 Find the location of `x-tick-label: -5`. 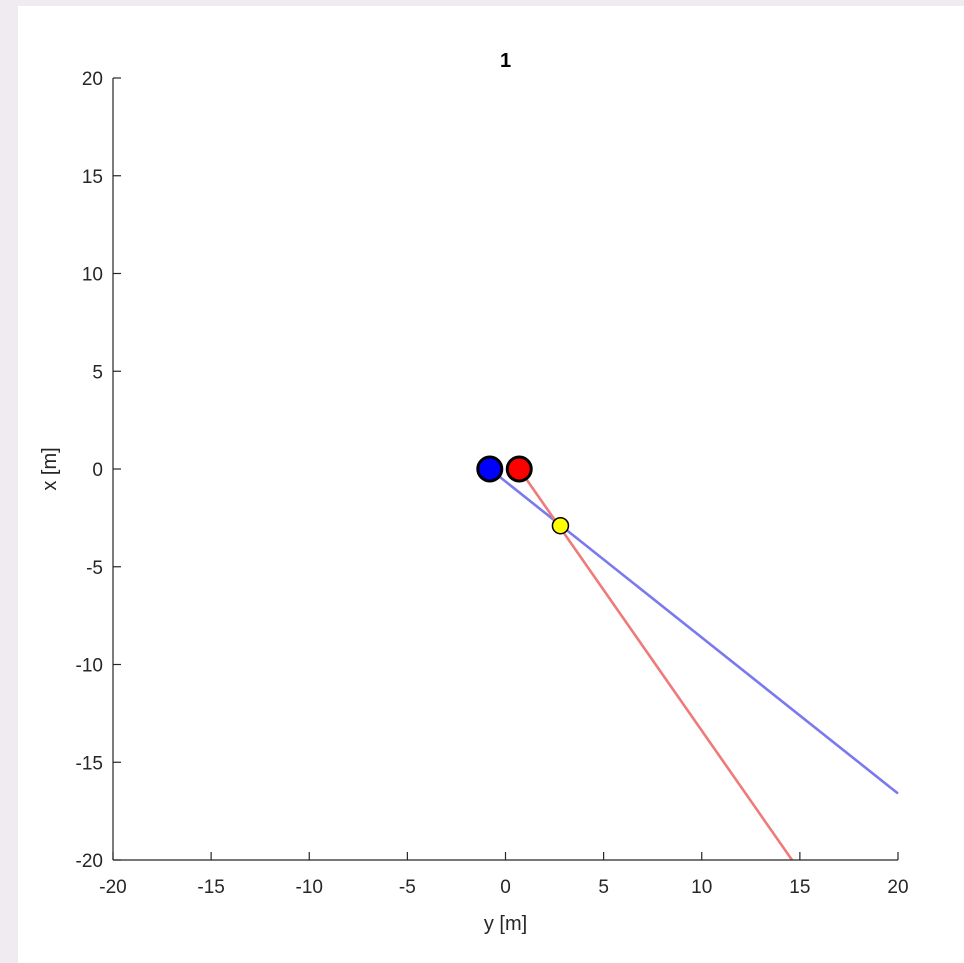

x-tick-label: -5 is located at coordinates (407, 887).